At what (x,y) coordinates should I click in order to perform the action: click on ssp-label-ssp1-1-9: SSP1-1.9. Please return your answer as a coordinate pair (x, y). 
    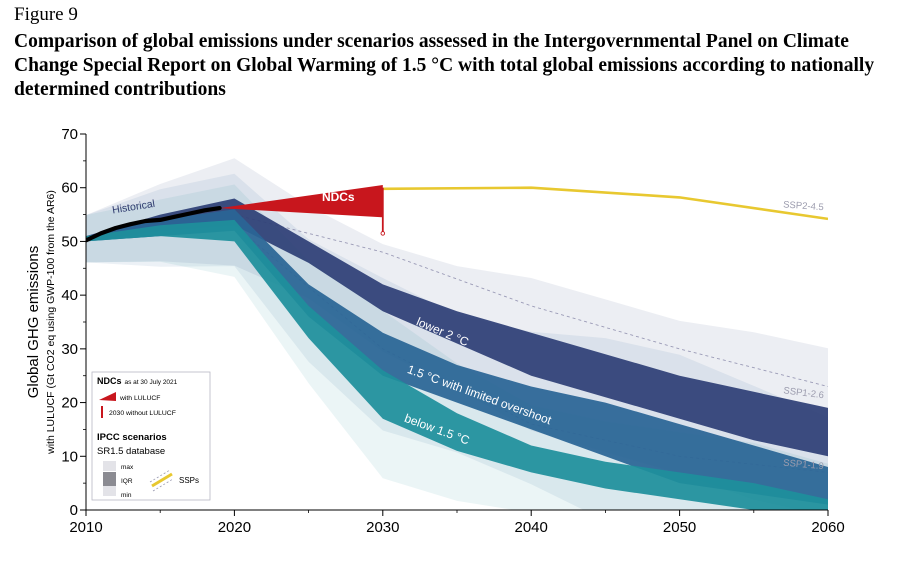
    Looking at the image, I should click on (803, 465).